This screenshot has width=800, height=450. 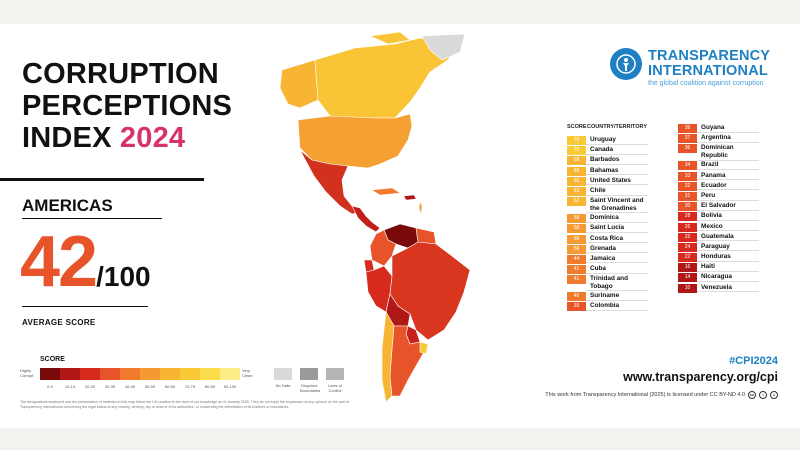 What do you see at coordinates (366, 219) in the screenshot?
I see `map-region-central-america` at bounding box center [366, 219].